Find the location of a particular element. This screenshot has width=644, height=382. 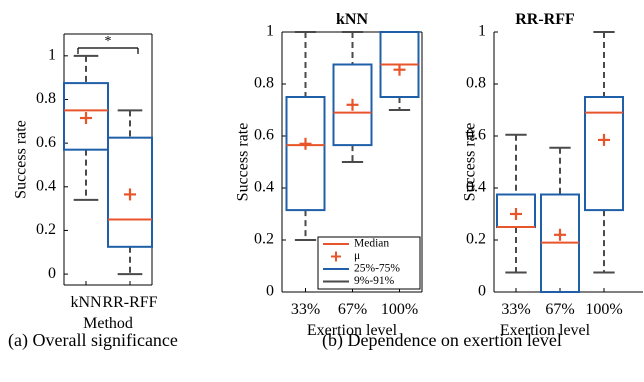

panel3-ytick-label: 0.4 is located at coordinates (476, 187).